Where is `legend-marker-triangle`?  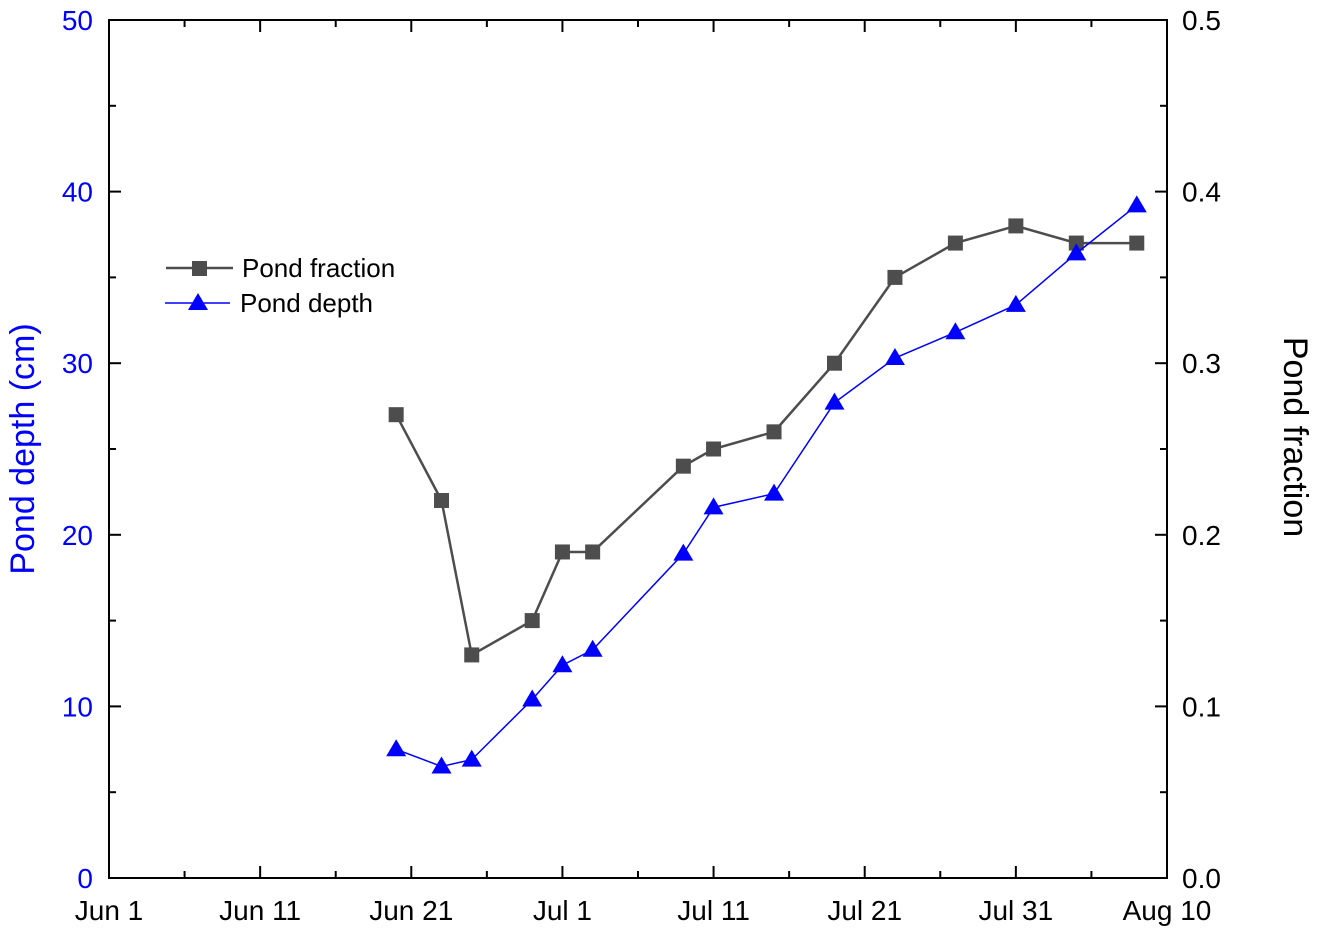
legend-marker-triangle is located at coordinates (198, 301).